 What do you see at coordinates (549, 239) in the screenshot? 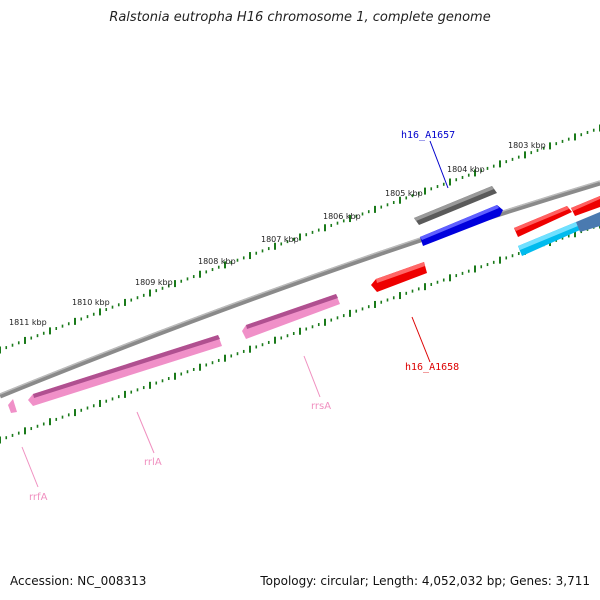
I see `gene-cyan` at bounding box center [549, 239].